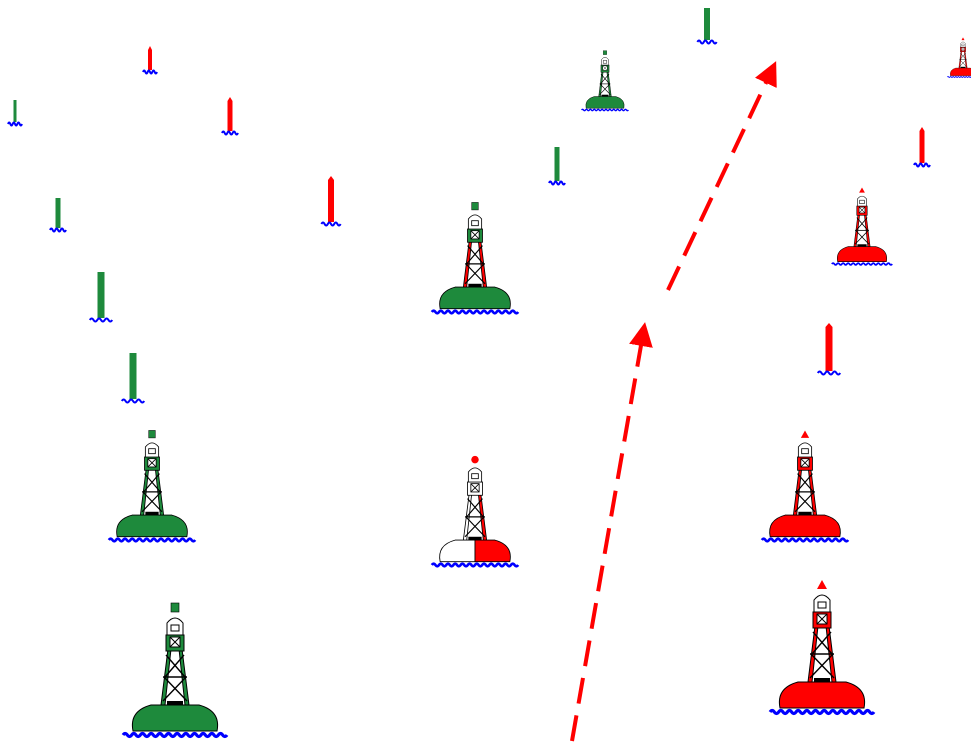 The height and width of the screenshot is (742, 971). Describe the element at coordinates (611, 532) in the screenshot. I see `course-line-lower` at that location.